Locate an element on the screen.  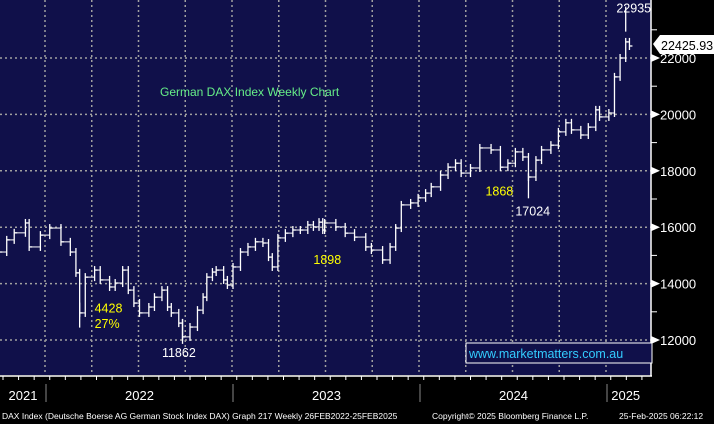
footer-copyright: Copyright© 2025 Bloomberg Finance L.P. is located at coordinates (510, 416).